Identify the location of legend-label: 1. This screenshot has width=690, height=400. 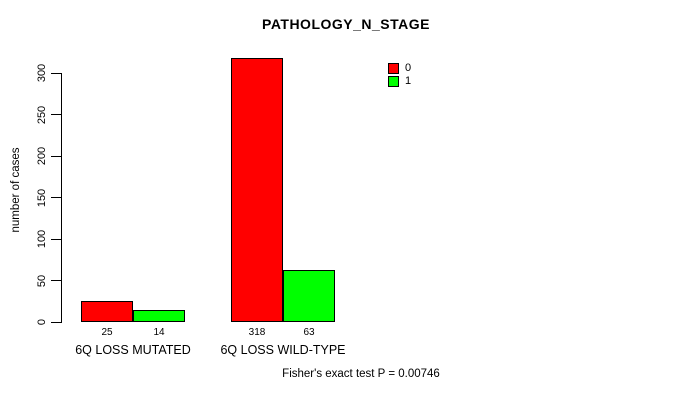
(408, 81).